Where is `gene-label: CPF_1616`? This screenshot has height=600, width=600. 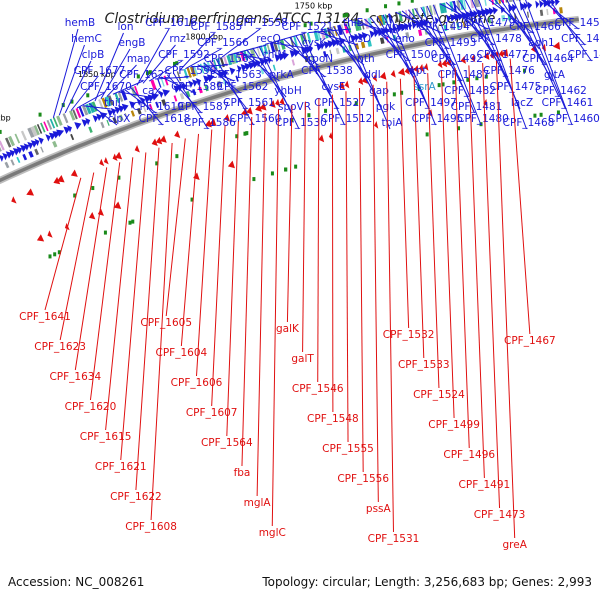
gene-label: CPF_1616 is located at coordinates (171, 23).